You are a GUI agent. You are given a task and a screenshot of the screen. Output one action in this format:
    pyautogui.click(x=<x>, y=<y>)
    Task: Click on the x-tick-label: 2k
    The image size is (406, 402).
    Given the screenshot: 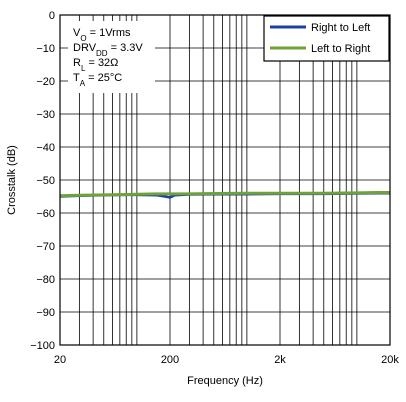 What is the action you would take?
    pyautogui.click(x=280, y=360)
    